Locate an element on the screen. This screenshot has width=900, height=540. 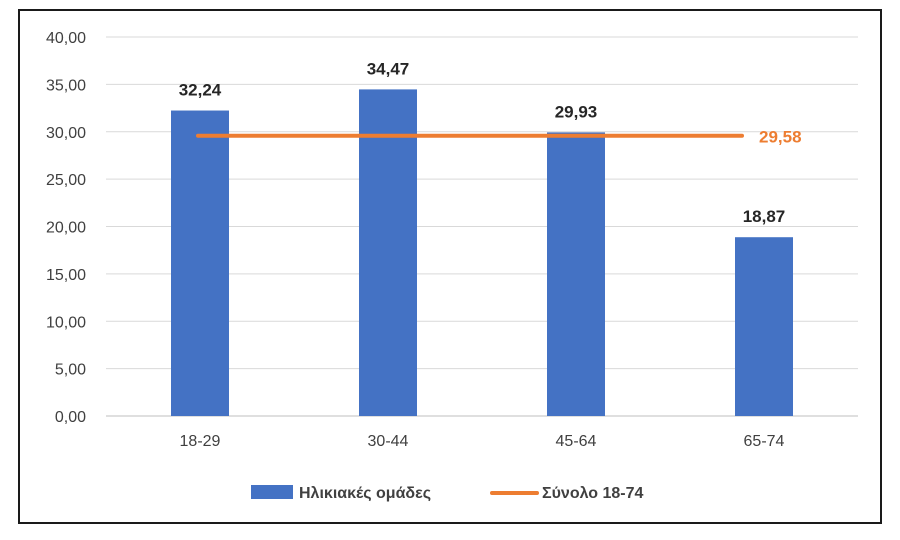
bar-data-label: 18,87 is located at coordinates (764, 216).